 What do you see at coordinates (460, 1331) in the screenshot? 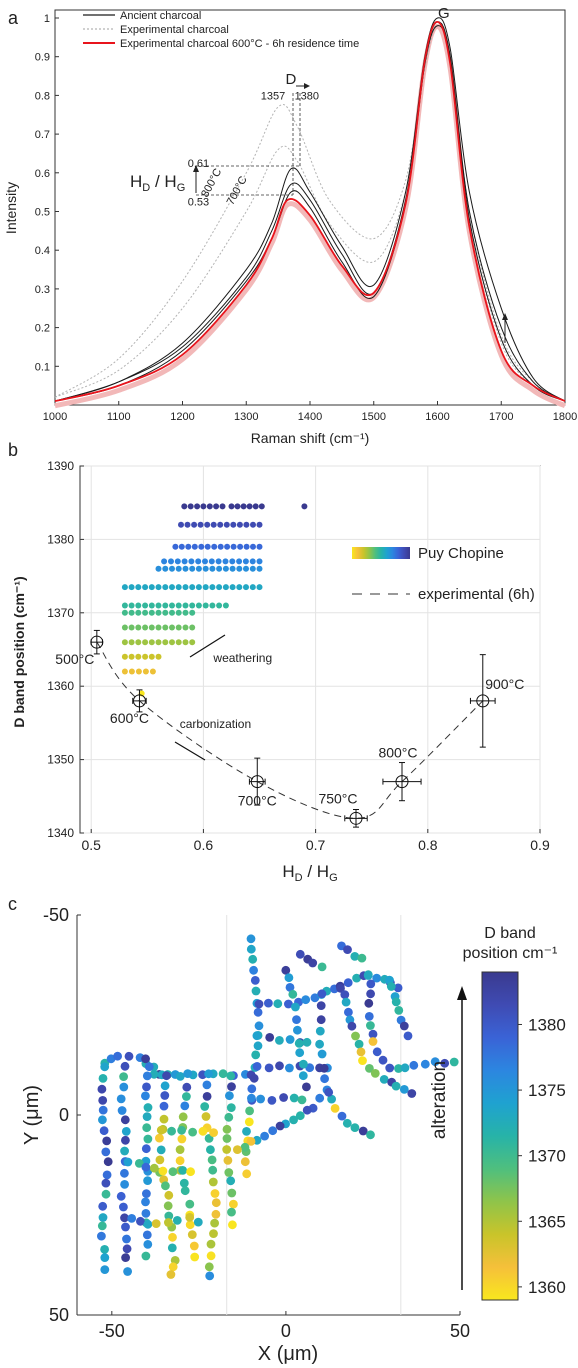
I see `x-tick-label: 50` at bounding box center [460, 1331].